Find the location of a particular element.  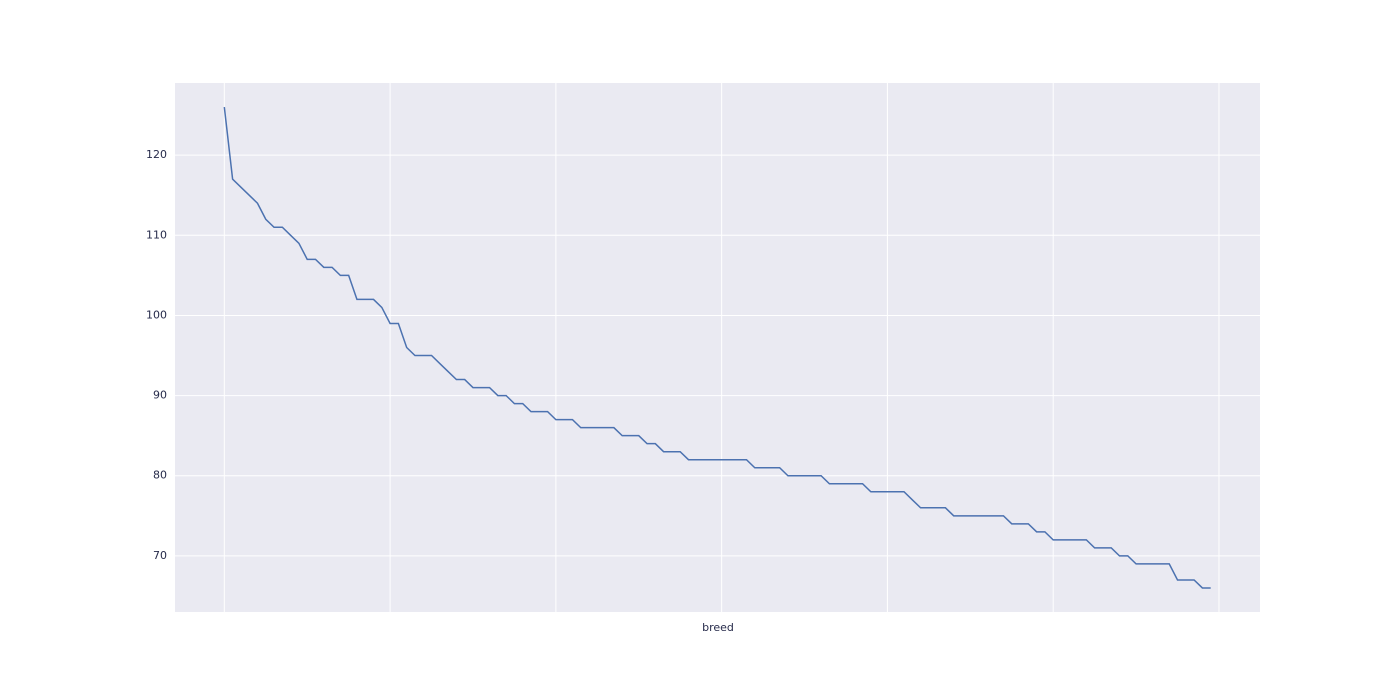

y-tick-label: 90 is located at coordinates (160, 395).